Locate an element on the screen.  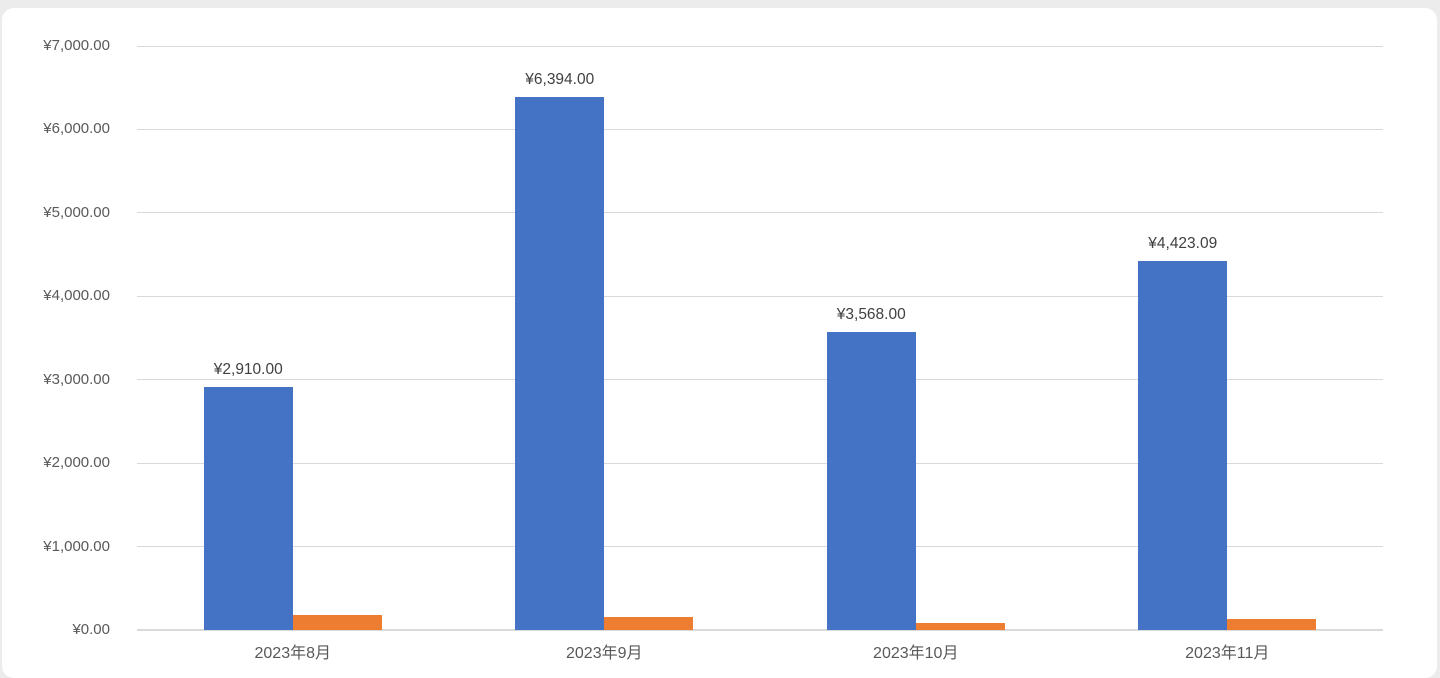
data-label: ¥4,423.09 is located at coordinates (1183, 243).